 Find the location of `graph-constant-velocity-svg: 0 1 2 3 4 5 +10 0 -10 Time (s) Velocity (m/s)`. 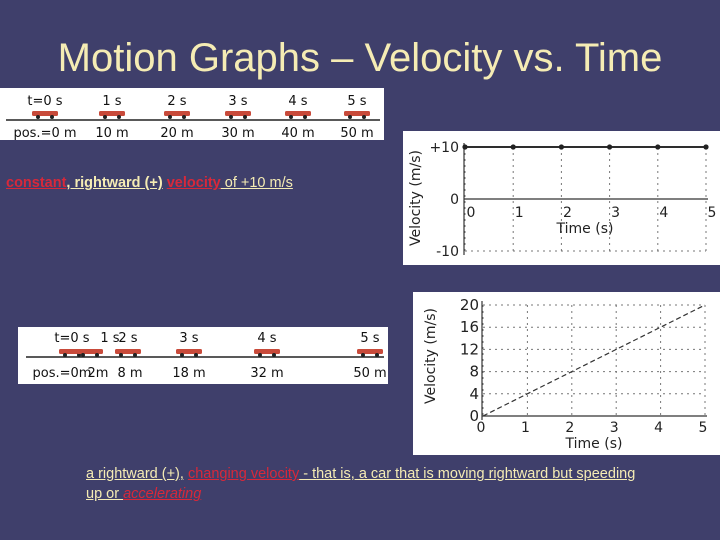

graph-constant-velocity-svg: 0 1 2 3 4 5 +10 0 -10 Time (s) Velocity (m/s) is located at coordinates (562, 200).